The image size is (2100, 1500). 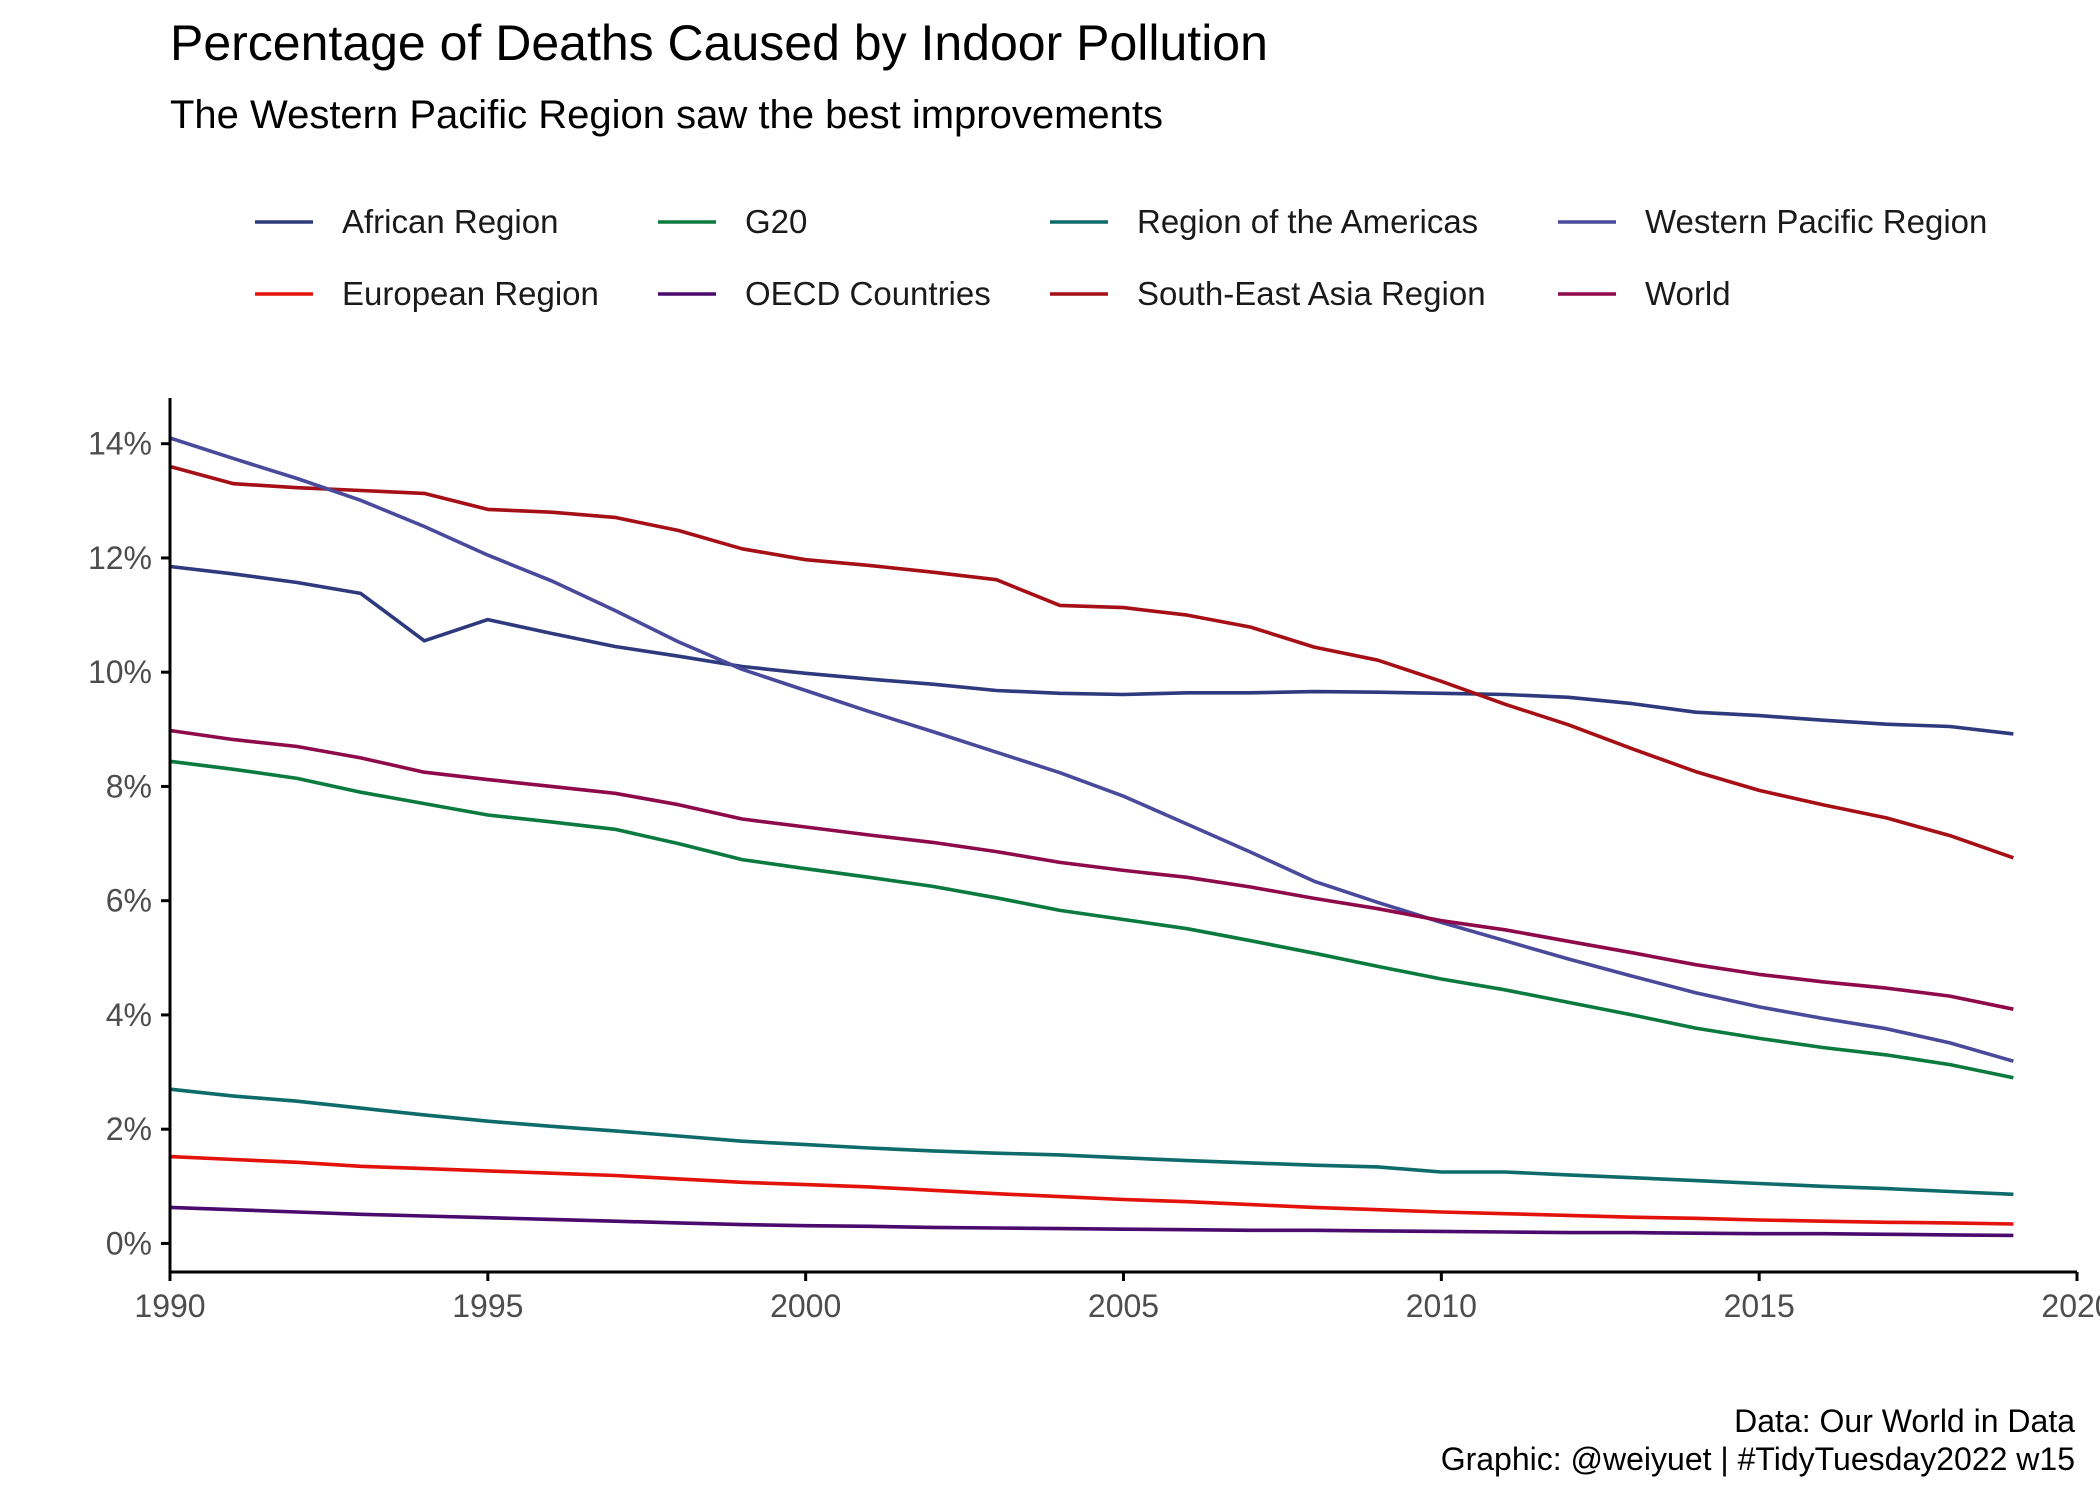 What do you see at coordinates (169, 1306) in the screenshot?
I see `x-tick-label: 1990` at bounding box center [169, 1306].